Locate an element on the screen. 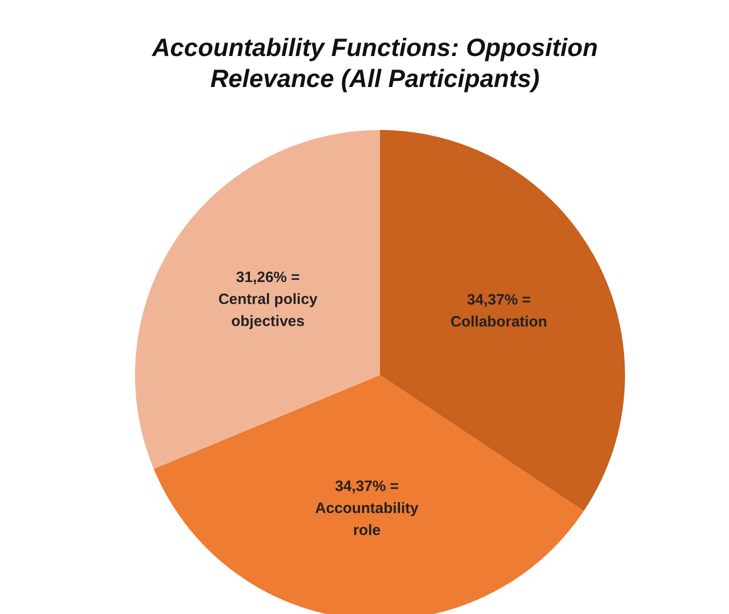  chart-title: Accountability Functions: Opposition Relevance (All Participants) is located at coordinates (374, 63).